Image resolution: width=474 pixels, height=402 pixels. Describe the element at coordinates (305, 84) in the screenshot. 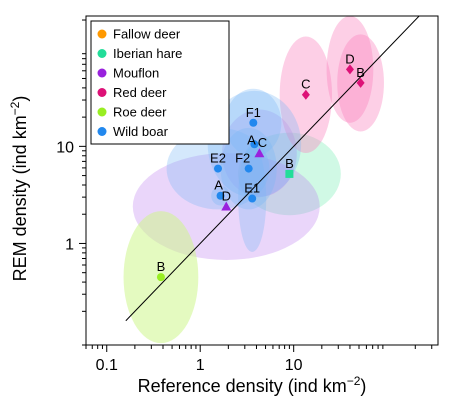

I see `label-red-deer-c: C` at that location.